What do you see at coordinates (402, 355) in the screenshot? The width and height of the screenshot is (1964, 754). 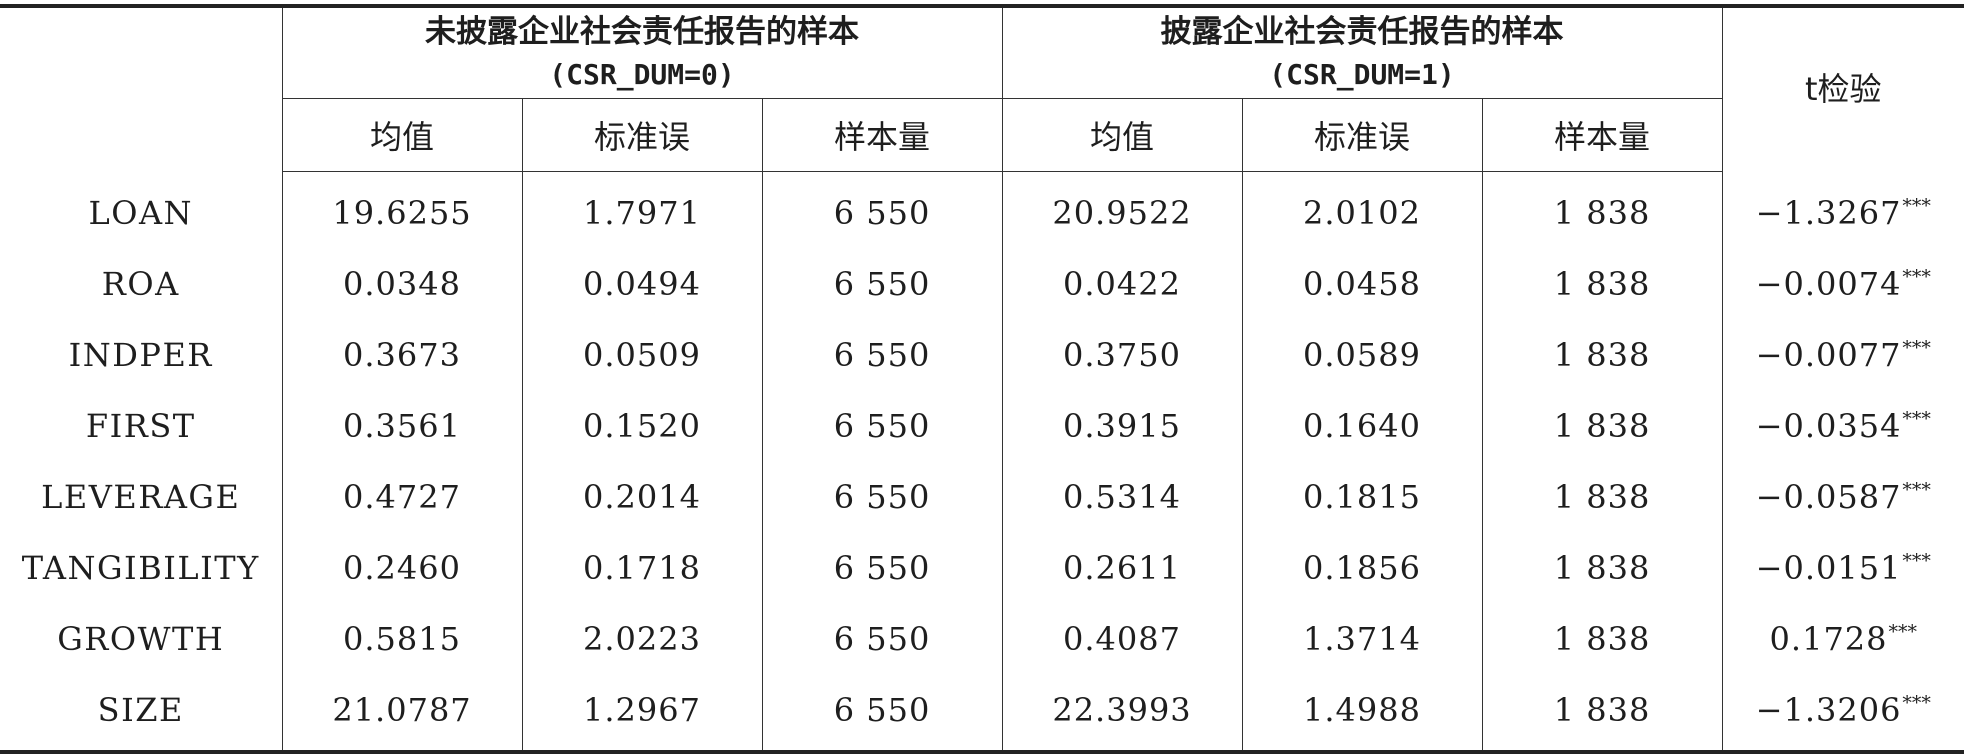 I see `cell-mean-no-csr: 0.3673` at bounding box center [402, 355].